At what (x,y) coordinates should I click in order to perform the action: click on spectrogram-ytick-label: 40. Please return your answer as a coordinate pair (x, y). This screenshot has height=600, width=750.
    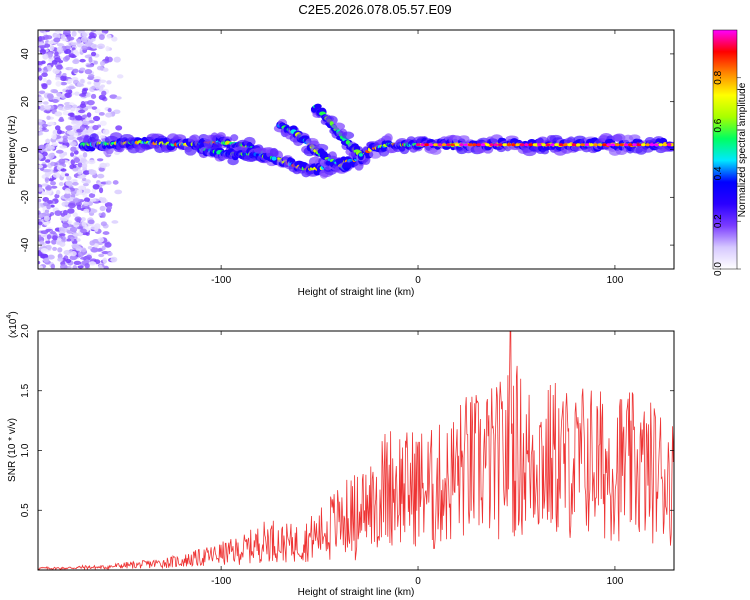
    Looking at the image, I should click on (25, 54).